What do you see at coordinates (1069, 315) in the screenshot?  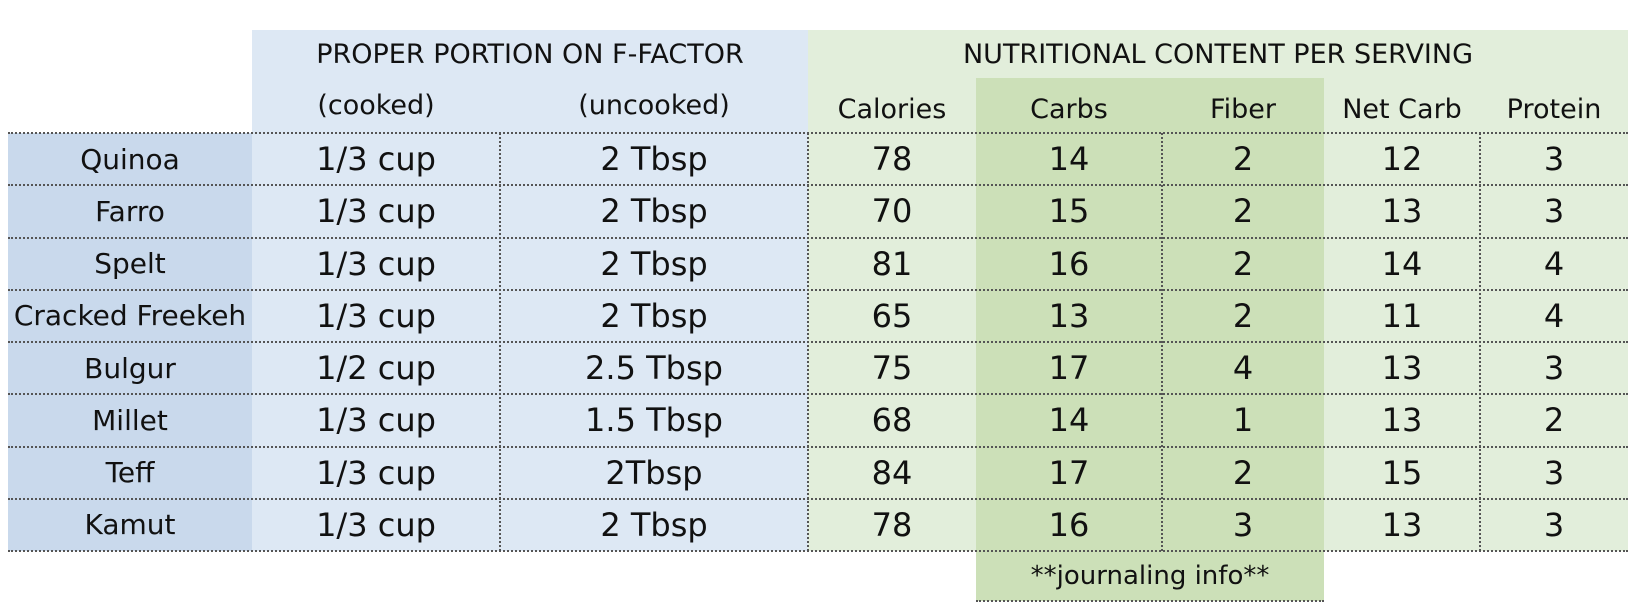 I see `carbs-cell: 13` at bounding box center [1069, 315].